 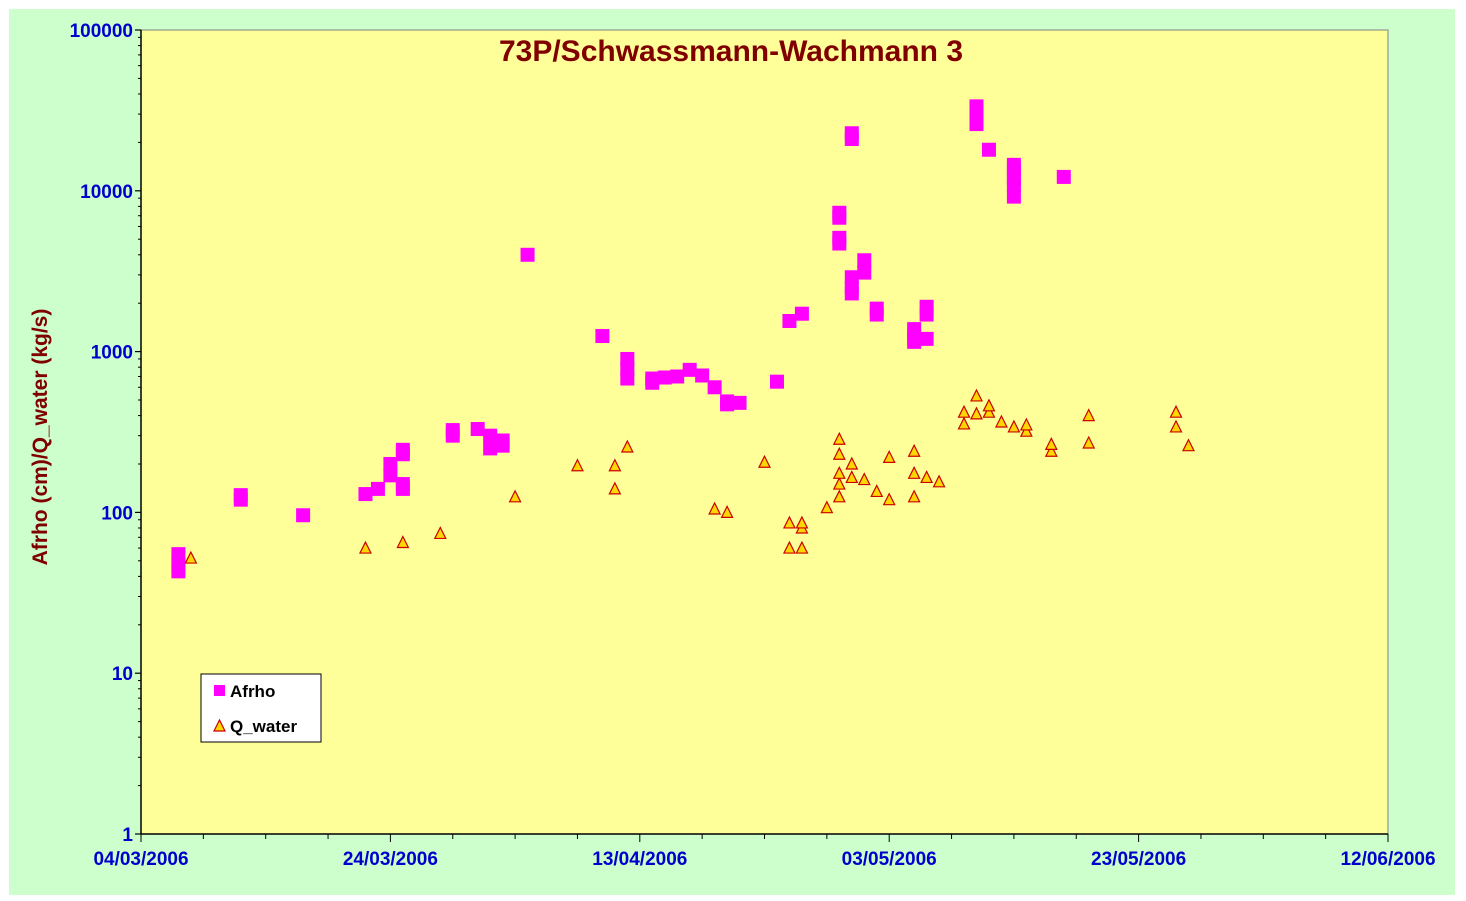 What do you see at coordinates (731, 51) in the screenshot?
I see `chart-title: 73P/Schwassmann-Wachmann 3` at bounding box center [731, 51].